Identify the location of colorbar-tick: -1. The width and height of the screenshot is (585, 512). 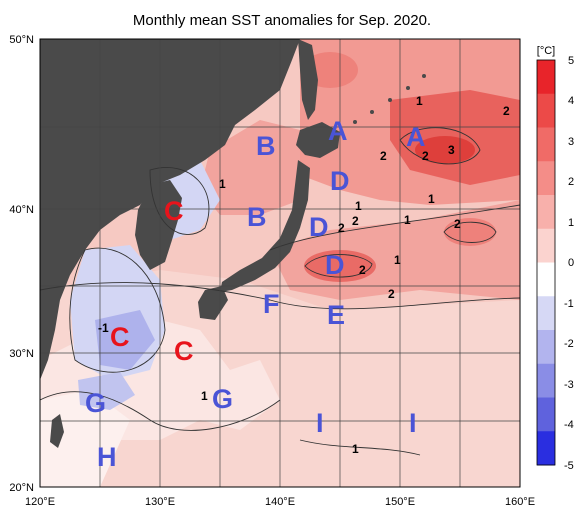
(569, 304).